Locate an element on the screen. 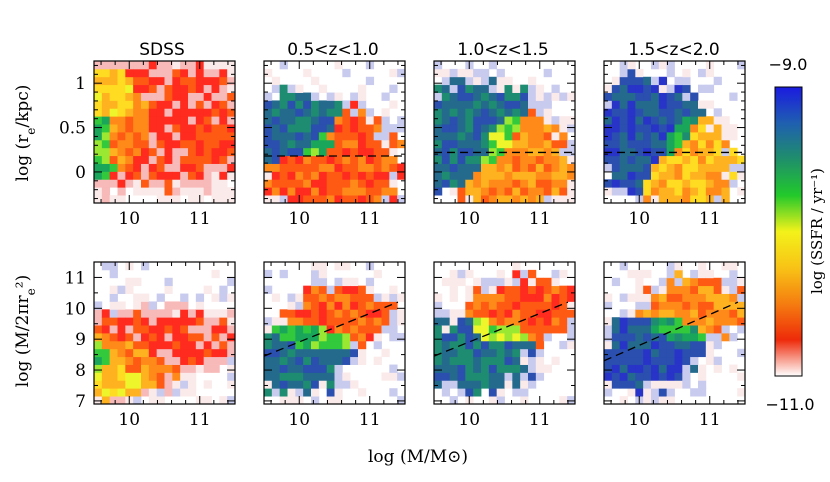  panel-density-3: 10 11 is located at coordinates (674, 345).